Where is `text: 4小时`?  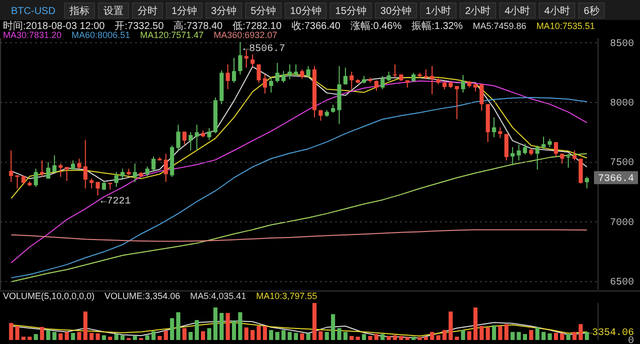 text: 4小时 is located at coordinates (557, 11).